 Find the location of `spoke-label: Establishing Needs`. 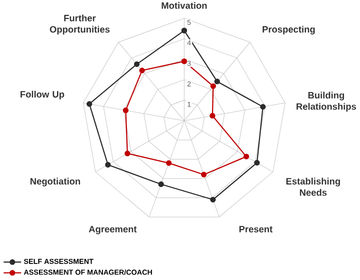

spoke-label: Establishing Needs is located at coordinates (313, 187).